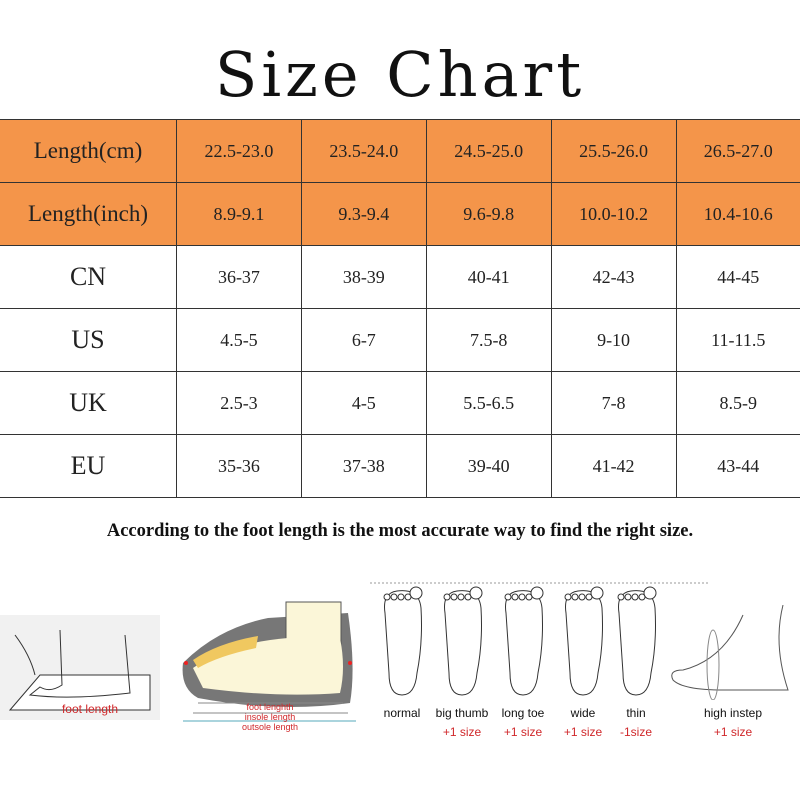  Describe the element at coordinates (733, 713) in the screenshot. I see `foot-type-label: high instep` at that location.